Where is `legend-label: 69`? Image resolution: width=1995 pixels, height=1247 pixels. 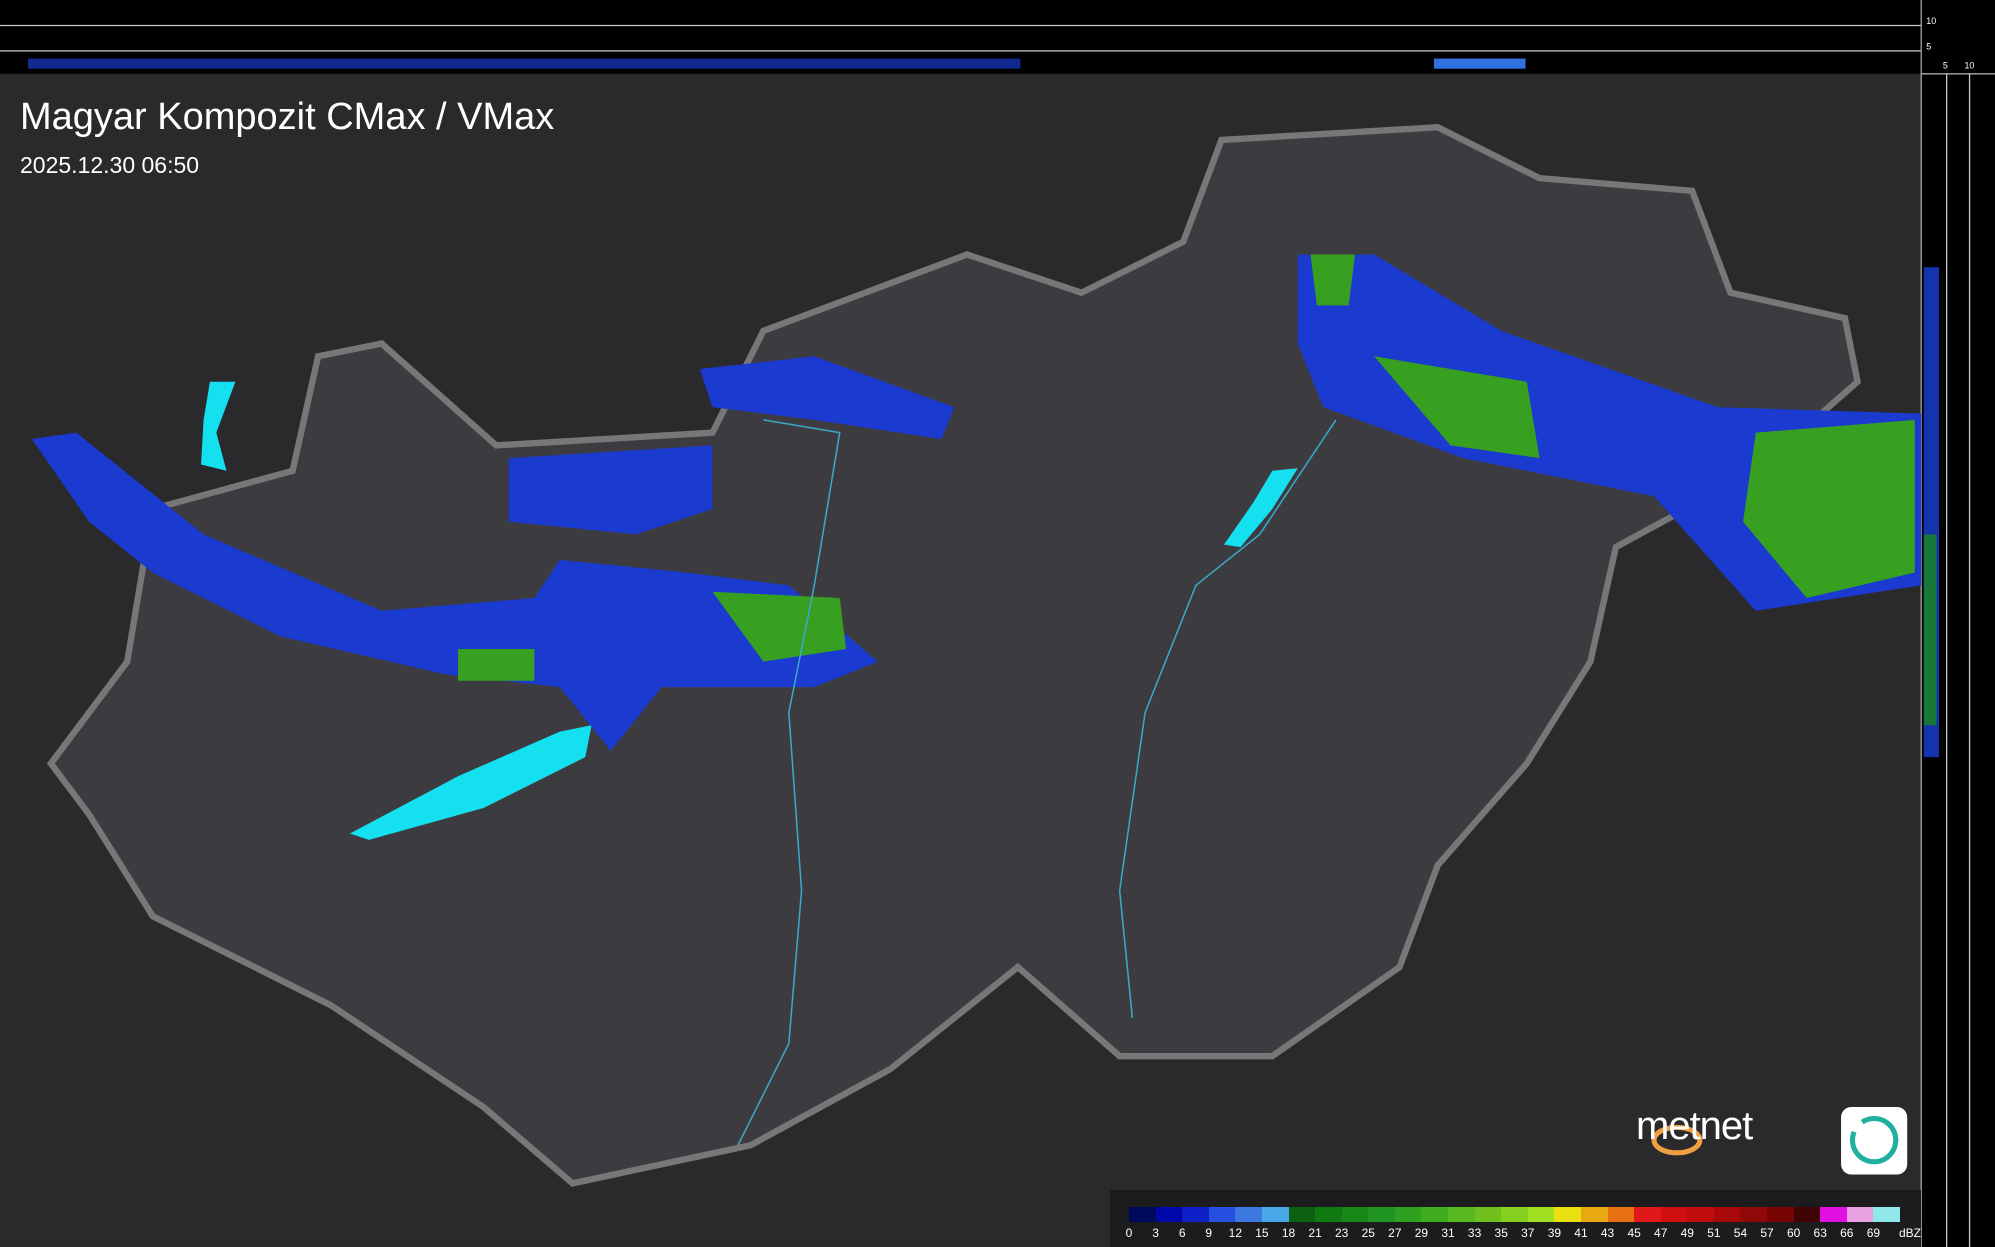 legend-label: 69 is located at coordinates (1873, 1233).